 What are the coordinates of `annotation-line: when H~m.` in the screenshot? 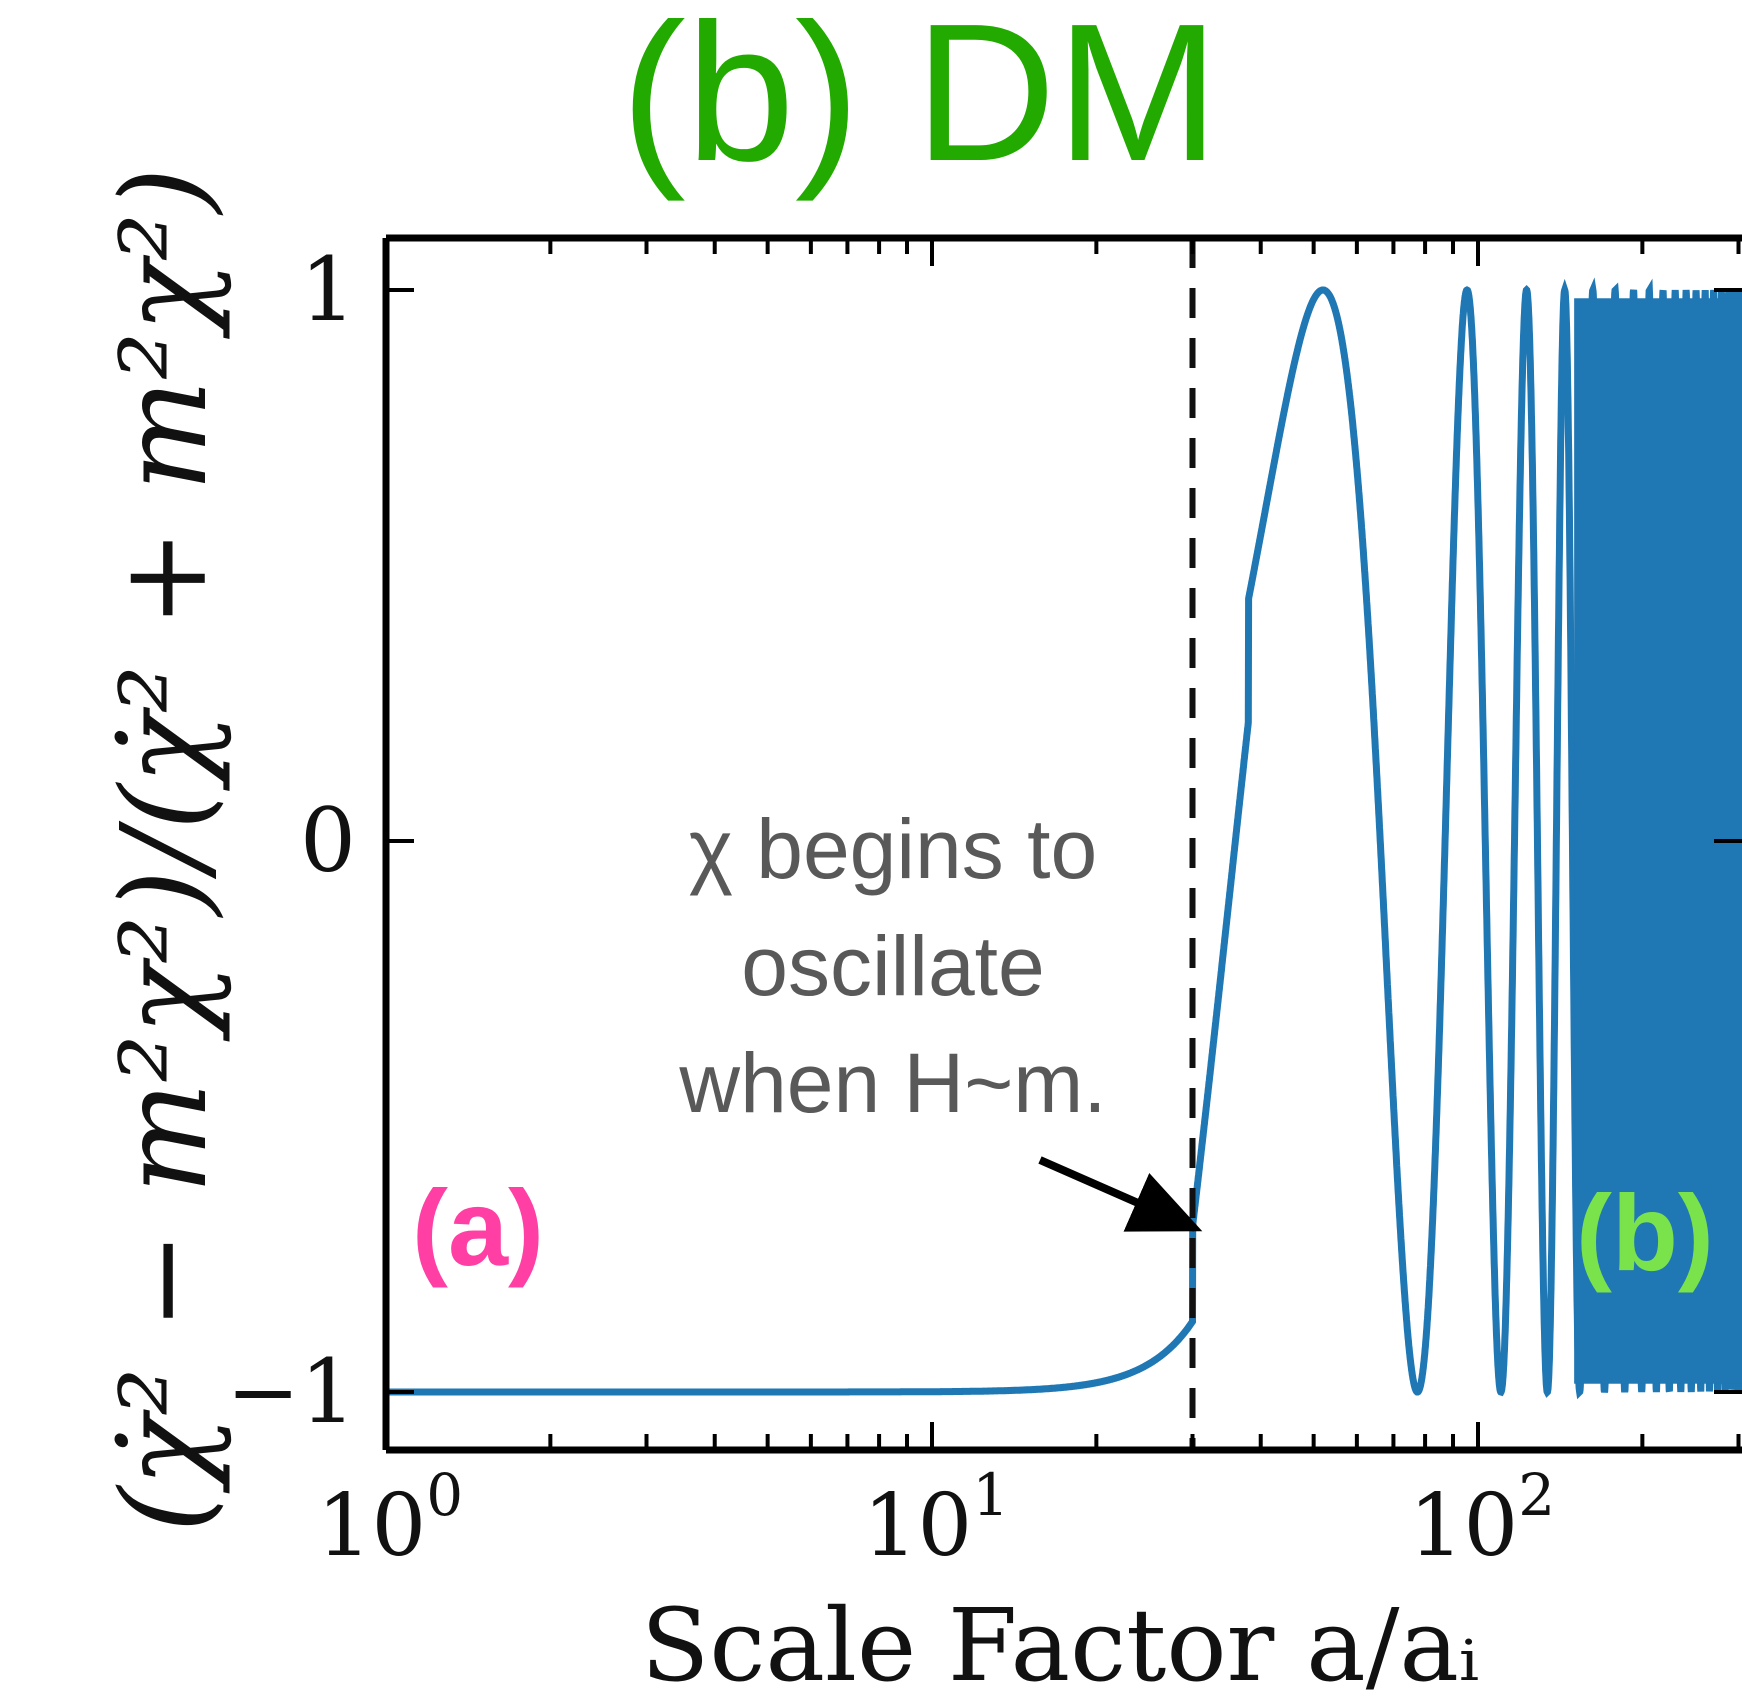 It's located at (892, 1083).